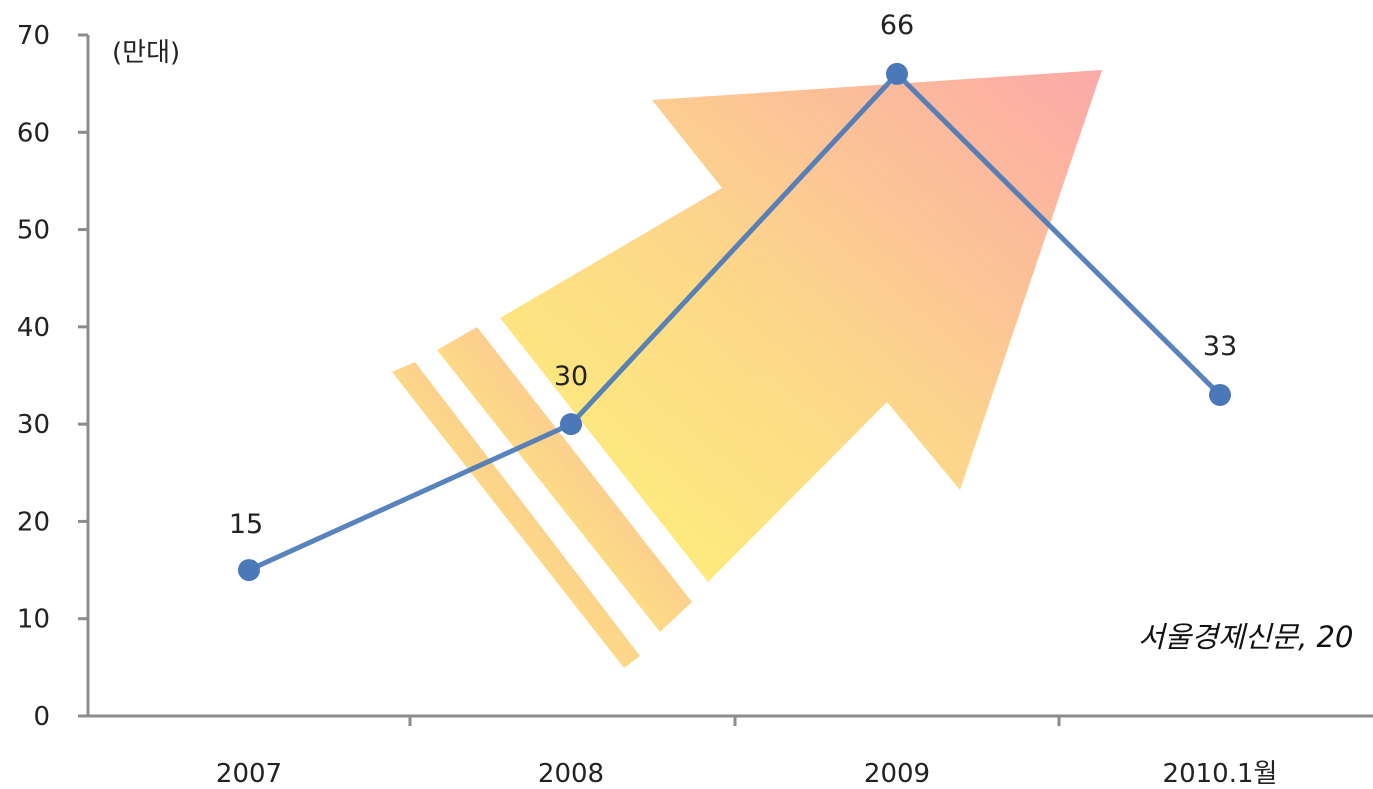  What do you see at coordinates (897, 25) in the screenshot?
I see `data-label: 66` at bounding box center [897, 25].